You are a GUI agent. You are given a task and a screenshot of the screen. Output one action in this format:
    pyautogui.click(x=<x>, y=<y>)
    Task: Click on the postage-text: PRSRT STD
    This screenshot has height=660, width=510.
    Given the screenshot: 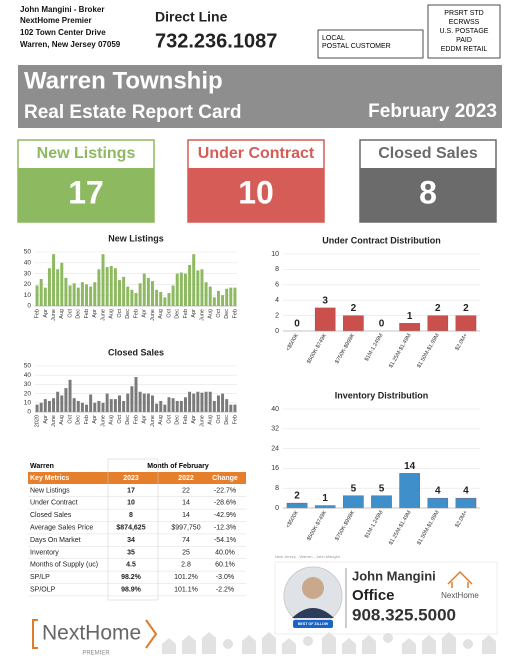 What is the action you would take?
    pyautogui.click(x=463, y=13)
    